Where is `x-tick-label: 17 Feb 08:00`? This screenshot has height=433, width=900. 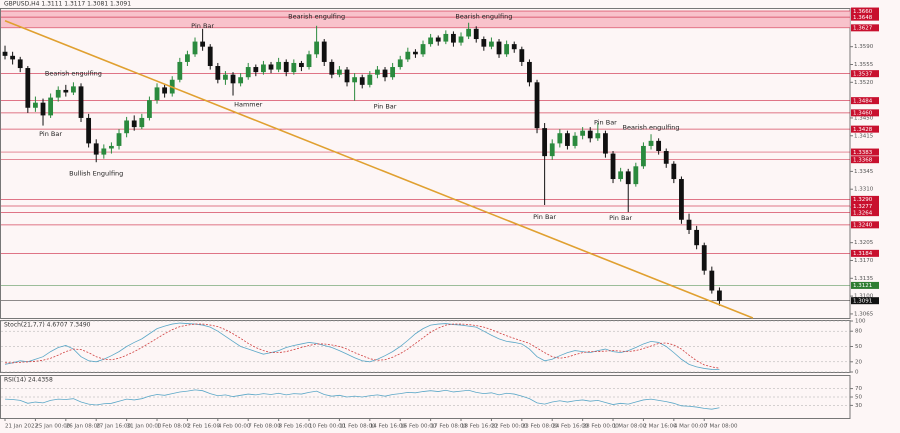
x-tick-label: 17 Feb 08:00 is located at coordinates (449, 427).